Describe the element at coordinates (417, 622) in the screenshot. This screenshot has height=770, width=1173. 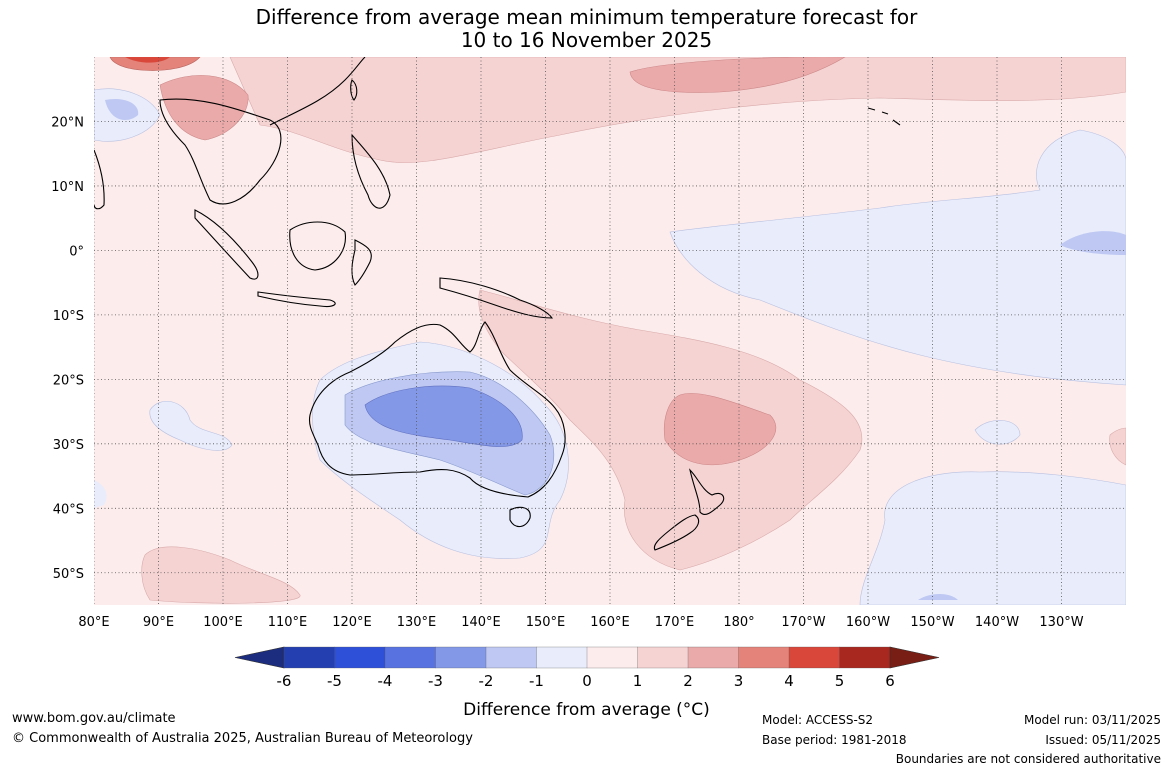
I see `longitude-tick-label: 130°E` at that location.